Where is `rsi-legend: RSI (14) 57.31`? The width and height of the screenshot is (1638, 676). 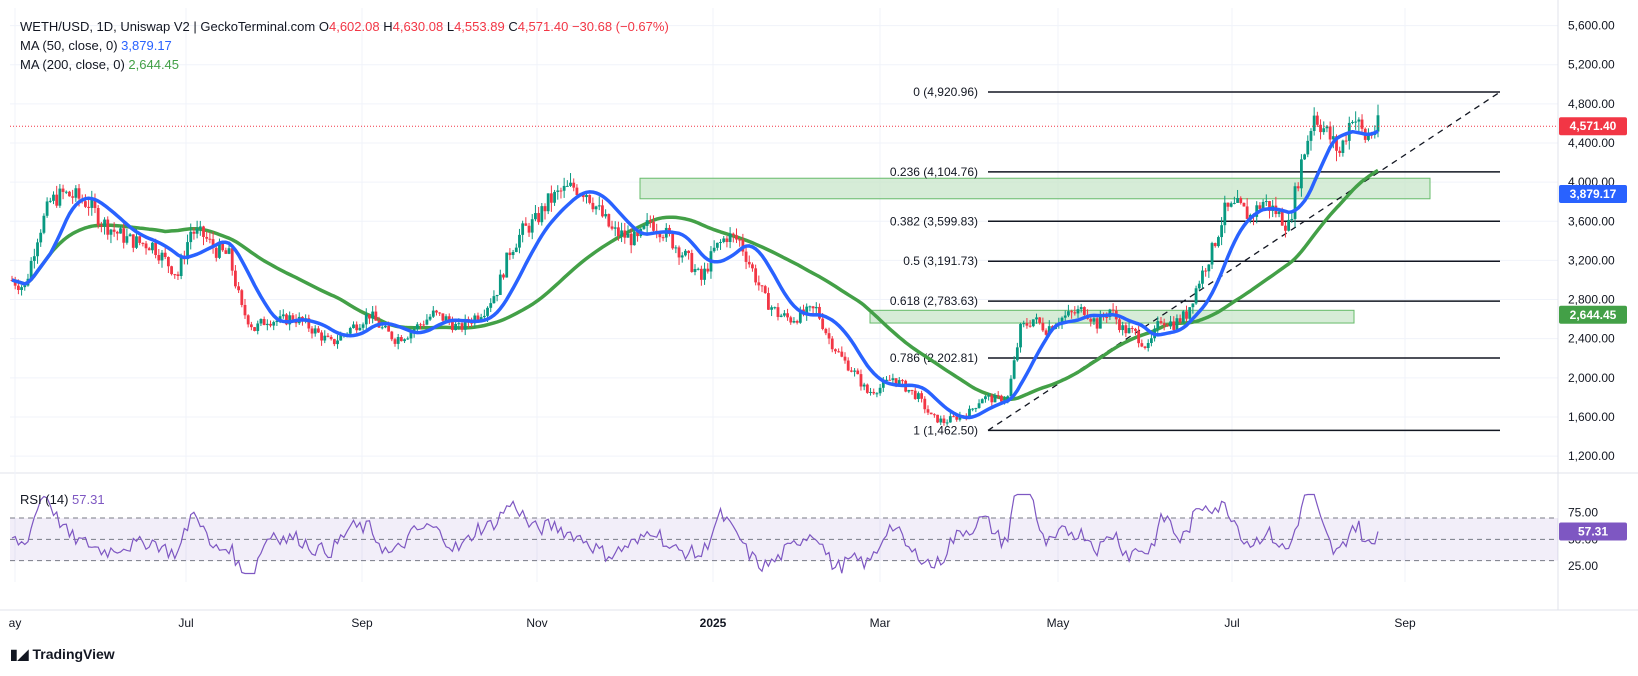
rsi-legend: RSI (14) 57.31 is located at coordinates (62, 500).